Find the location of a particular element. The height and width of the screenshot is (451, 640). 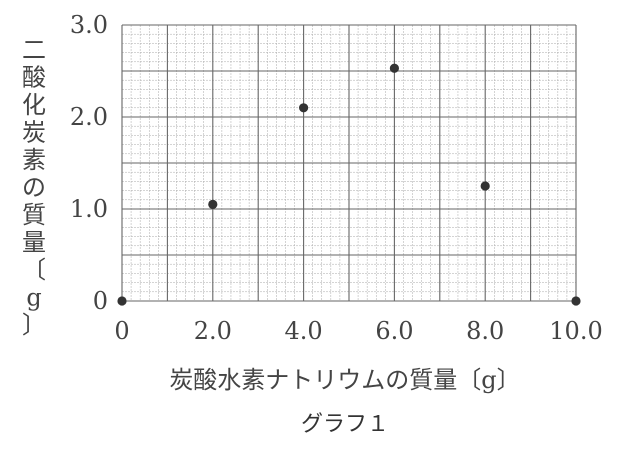

x-tick-labels: 0 2.0 4.0 6.0 8.0 10.0 is located at coordinates (358, 331).